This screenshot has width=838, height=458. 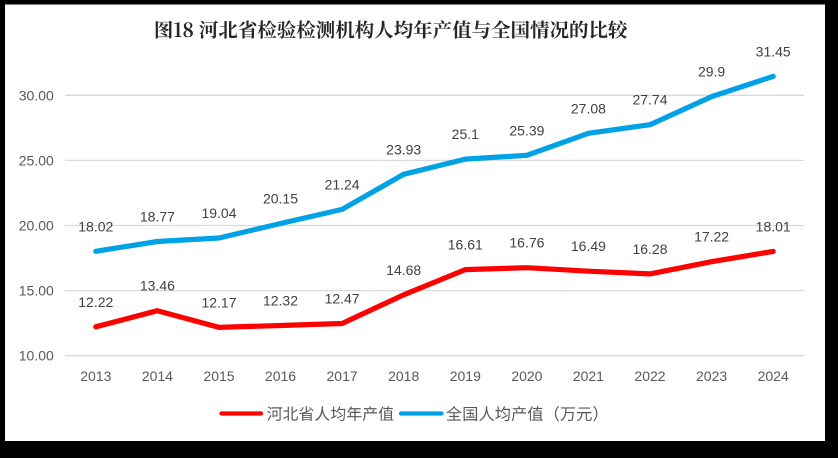 I want to click on svg-text: 18.02, so click(x=95, y=226).